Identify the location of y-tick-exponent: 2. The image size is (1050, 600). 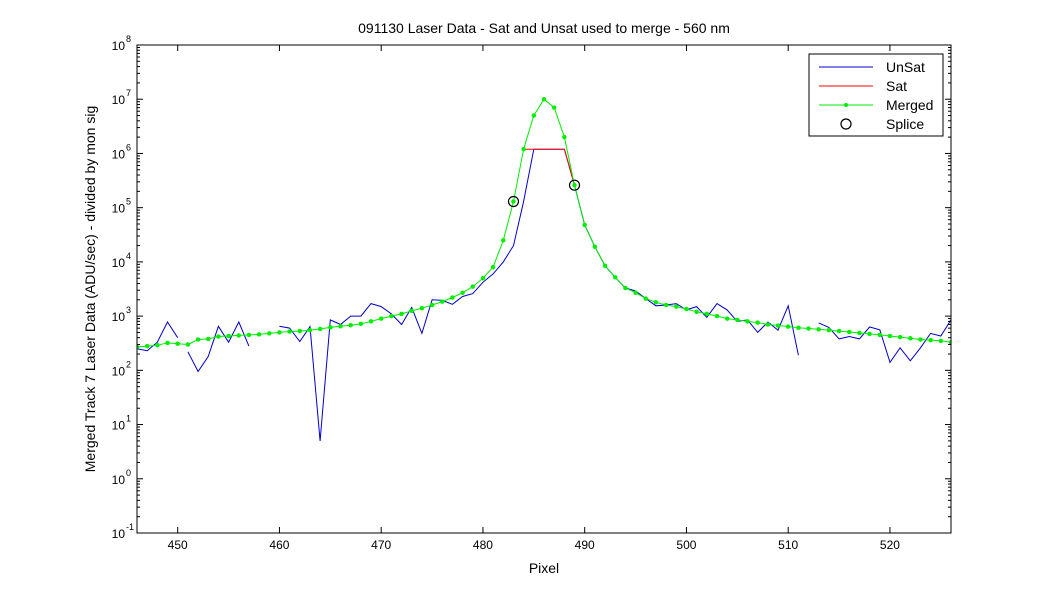
(128, 364).